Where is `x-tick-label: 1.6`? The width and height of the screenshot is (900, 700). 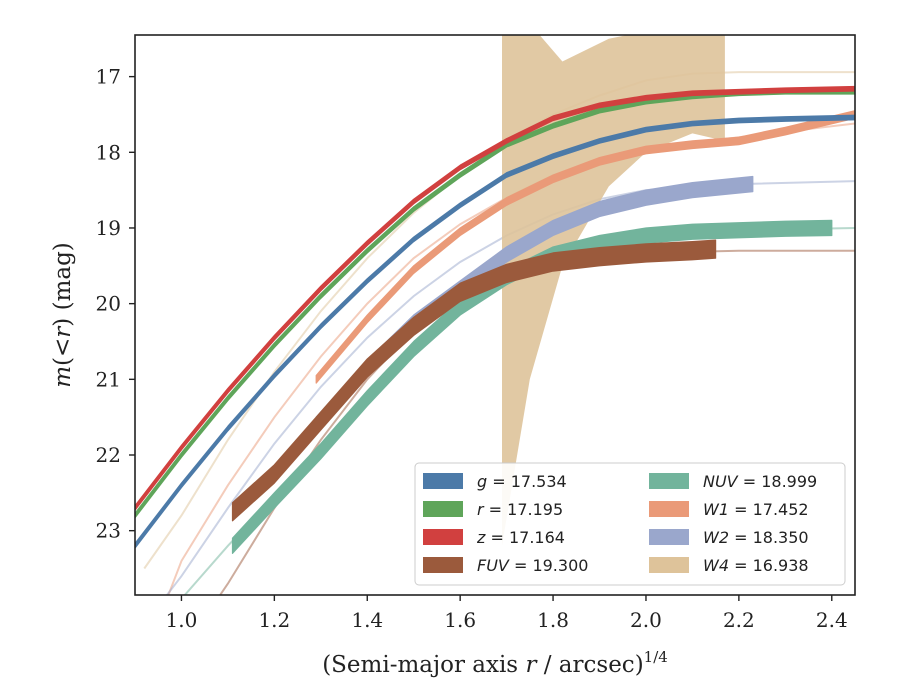
x-tick-label: 1.6 is located at coordinates (460, 620).